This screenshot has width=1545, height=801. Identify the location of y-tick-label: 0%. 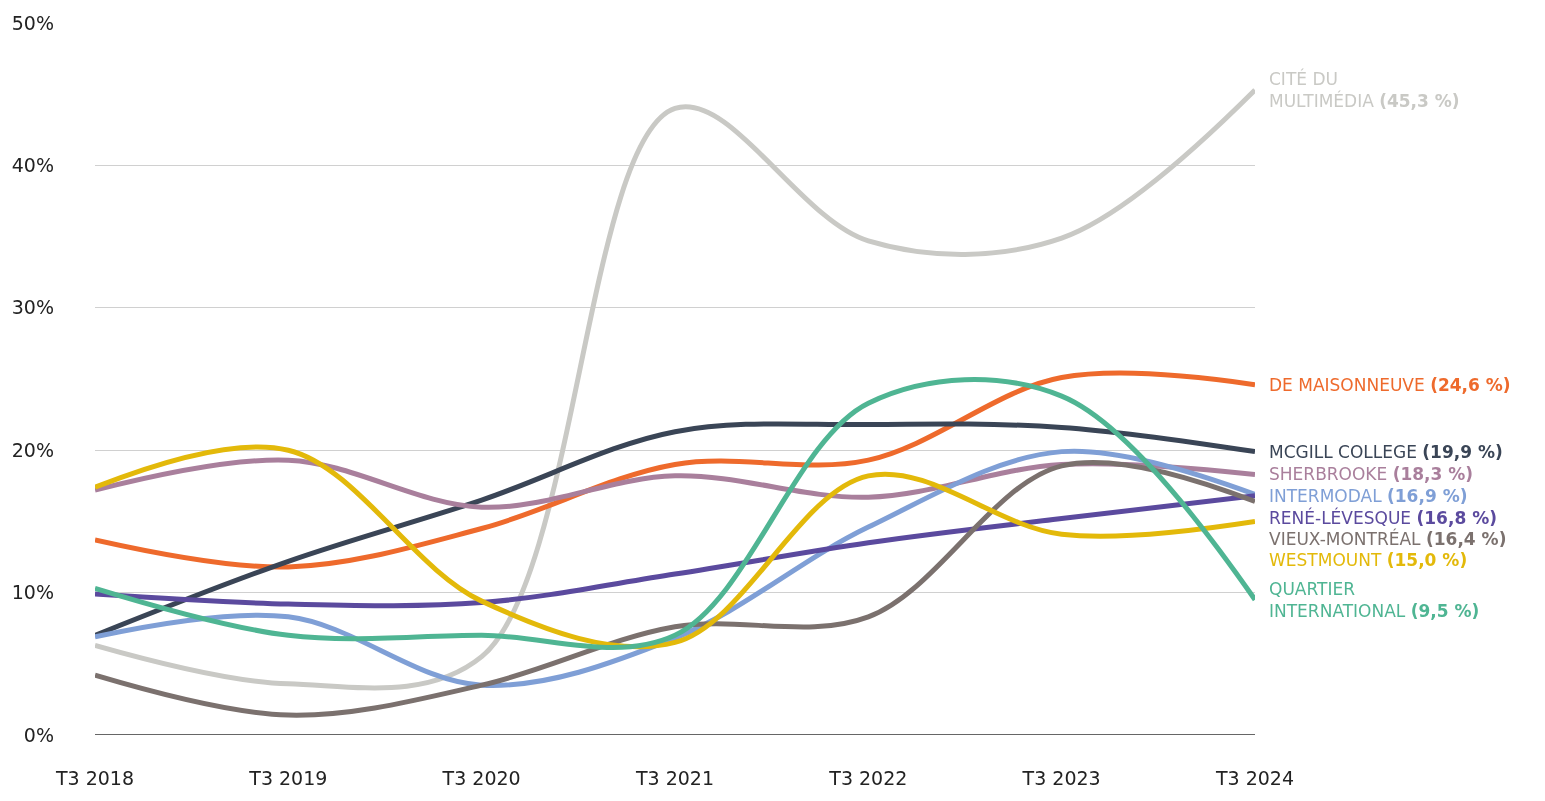
(38, 734).